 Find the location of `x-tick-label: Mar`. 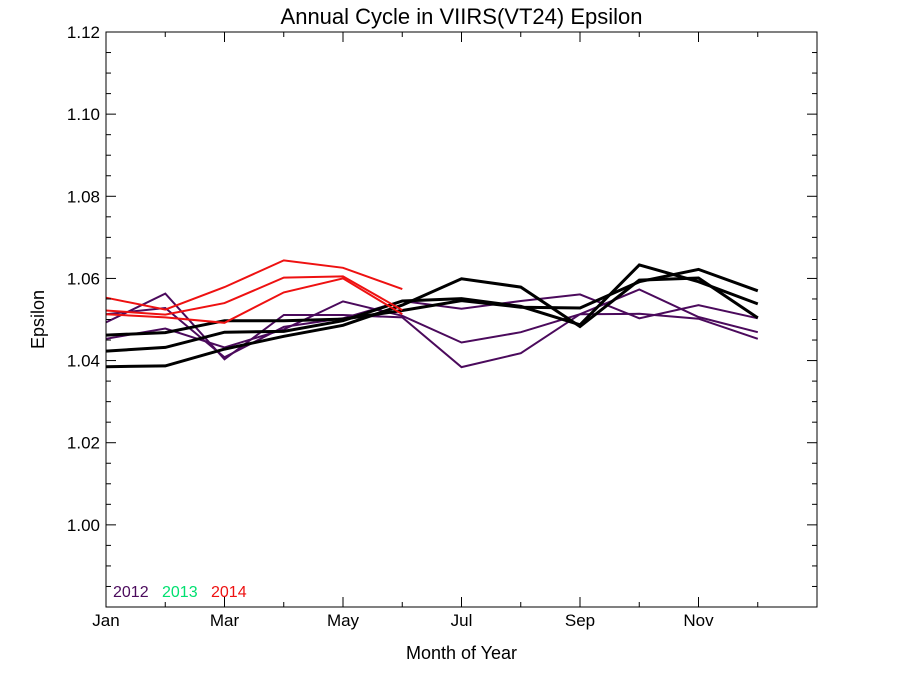

x-tick-label: Mar is located at coordinates (225, 620).